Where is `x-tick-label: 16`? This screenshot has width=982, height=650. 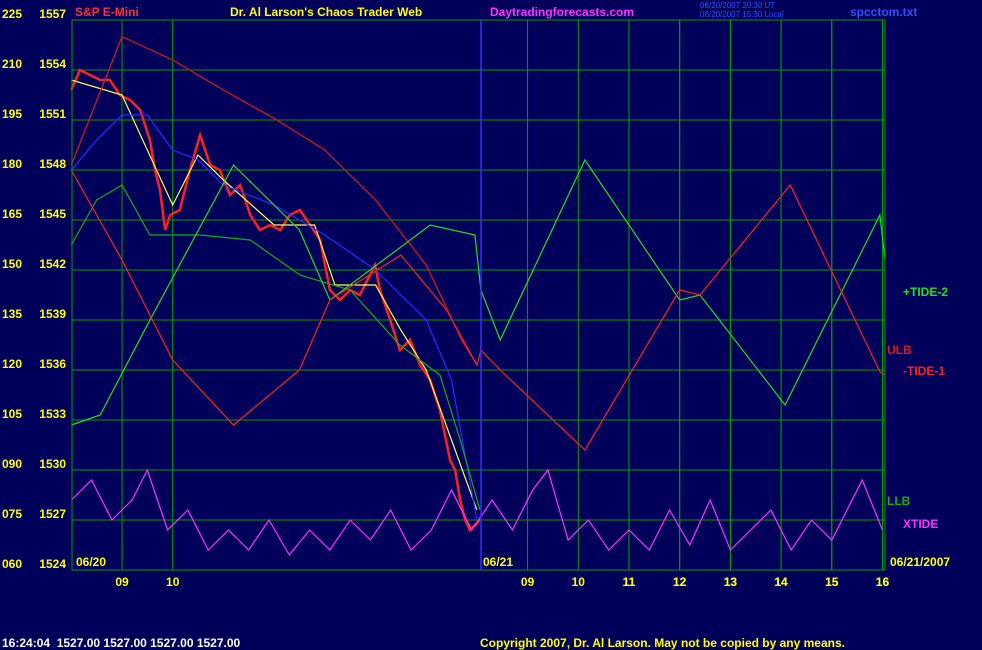
x-tick-label: 16 is located at coordinates (883, 582).